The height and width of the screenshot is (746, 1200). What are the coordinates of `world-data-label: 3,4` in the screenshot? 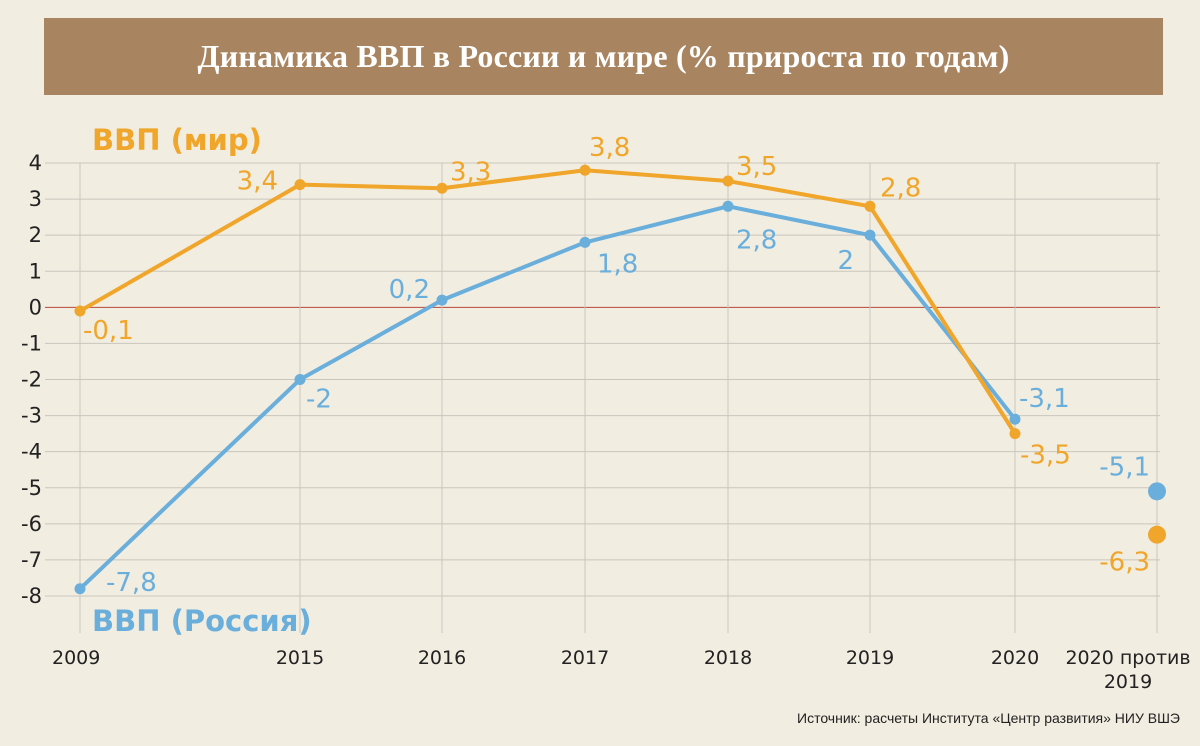 It's located at (257, 182).